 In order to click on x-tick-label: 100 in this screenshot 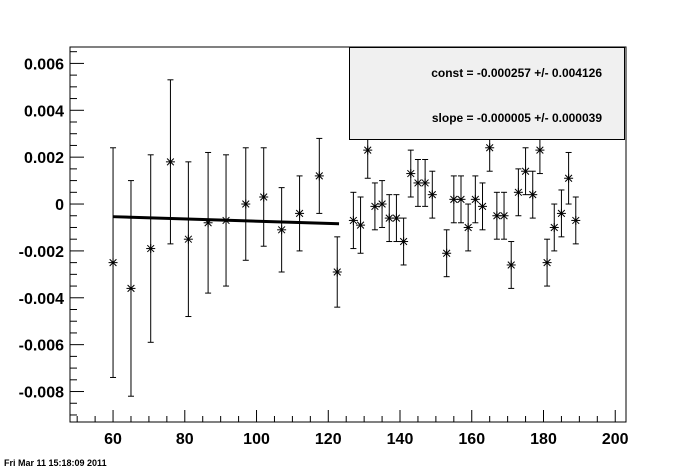, I will do `click(256, 439)`.